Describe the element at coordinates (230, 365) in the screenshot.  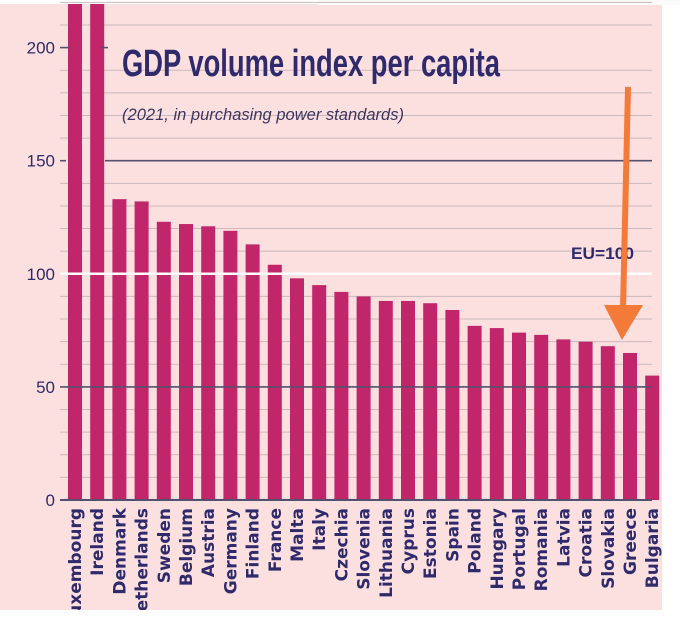
I see `bar-germany` at that location.